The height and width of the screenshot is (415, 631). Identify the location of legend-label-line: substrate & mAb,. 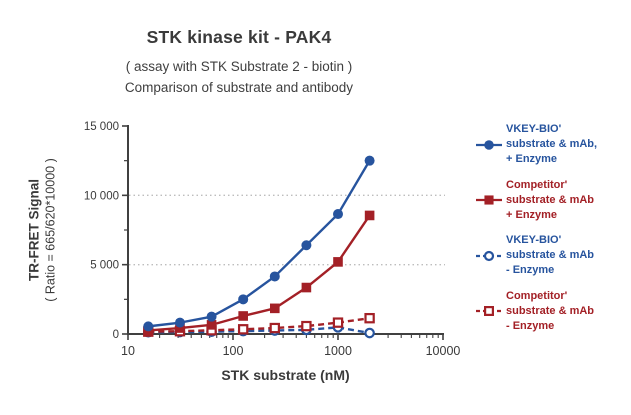
(552, 144).